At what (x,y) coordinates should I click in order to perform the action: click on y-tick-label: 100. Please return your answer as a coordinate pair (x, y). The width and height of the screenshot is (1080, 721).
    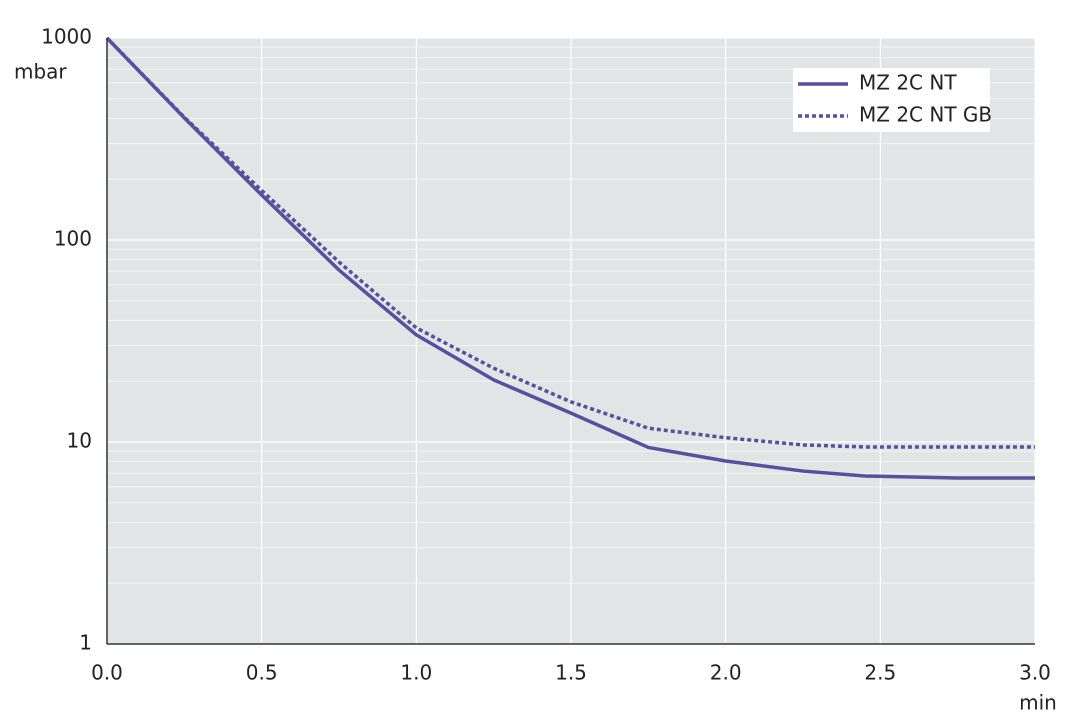
    Looking at the image, I should click on (73, 239).